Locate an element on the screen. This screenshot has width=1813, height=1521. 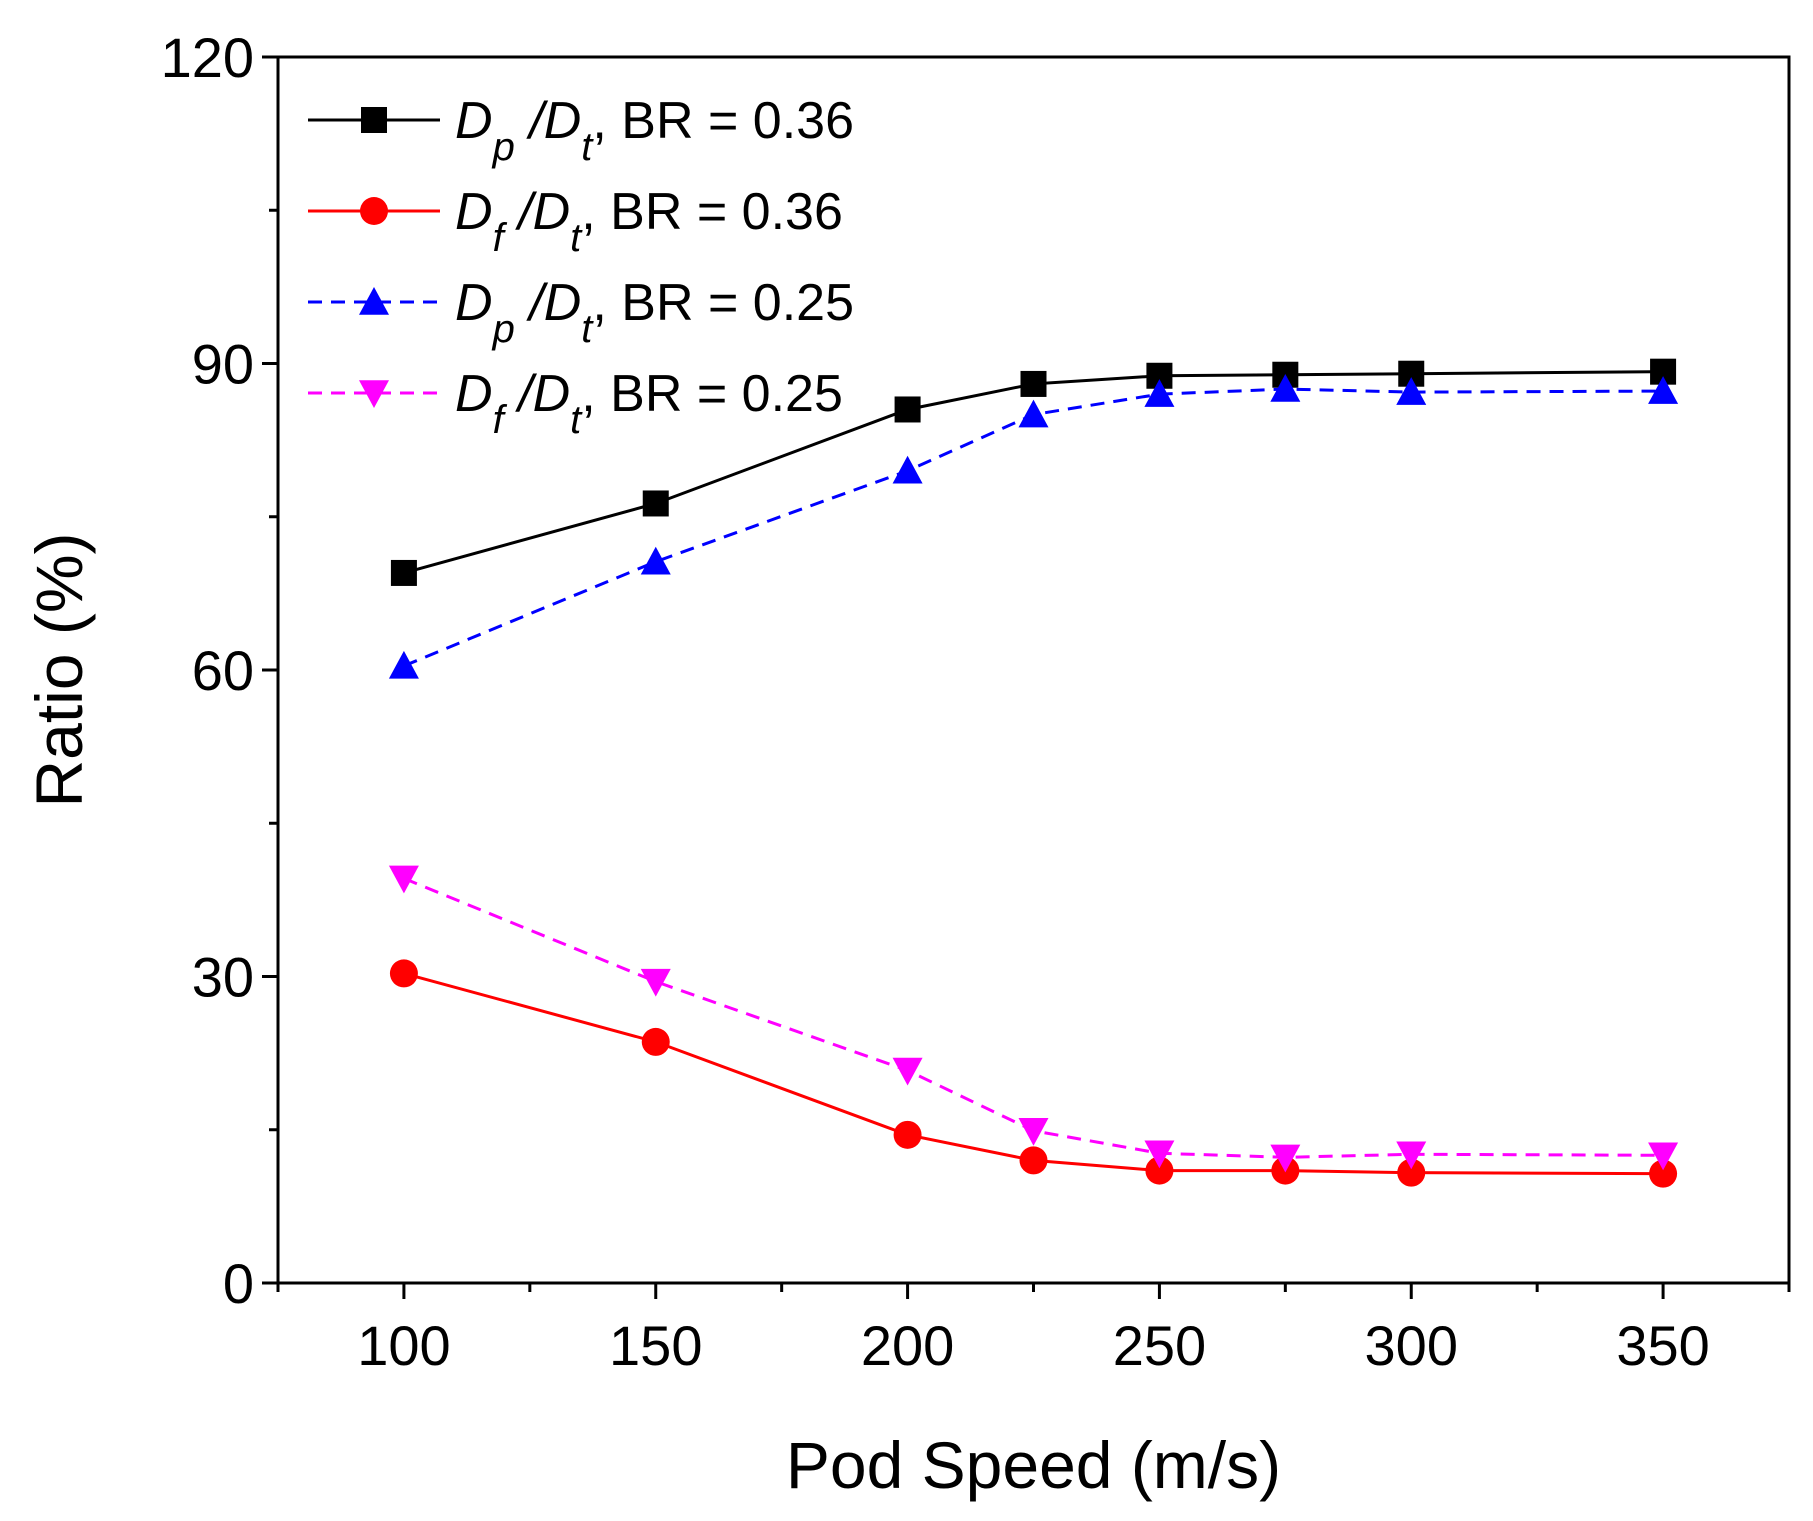
legend-label: Df /Dt, BR = 0.25 is located at coordinates (649, 403).